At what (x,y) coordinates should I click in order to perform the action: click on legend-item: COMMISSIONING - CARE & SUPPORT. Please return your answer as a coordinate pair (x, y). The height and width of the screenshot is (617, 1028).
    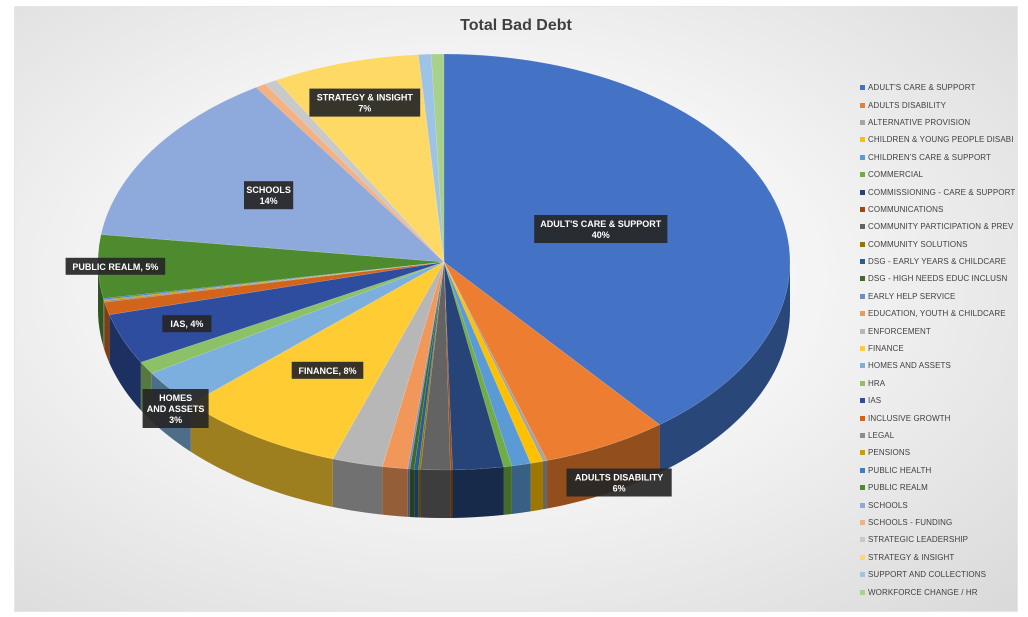
    Looking at the image, I should click on (944, 191).